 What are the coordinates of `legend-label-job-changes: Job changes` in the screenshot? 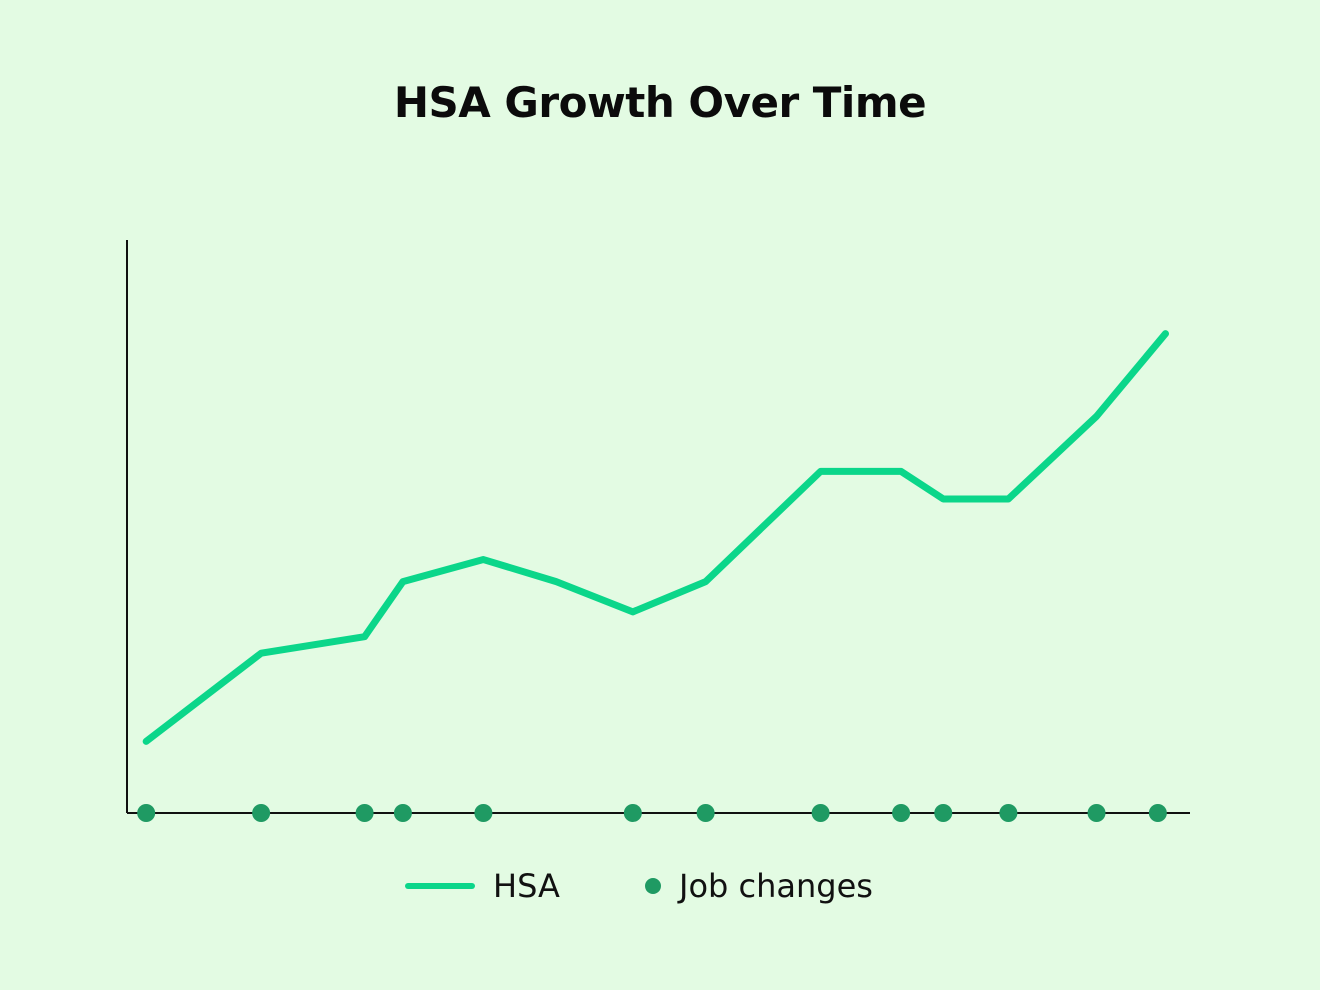 It's located at (776, 886).